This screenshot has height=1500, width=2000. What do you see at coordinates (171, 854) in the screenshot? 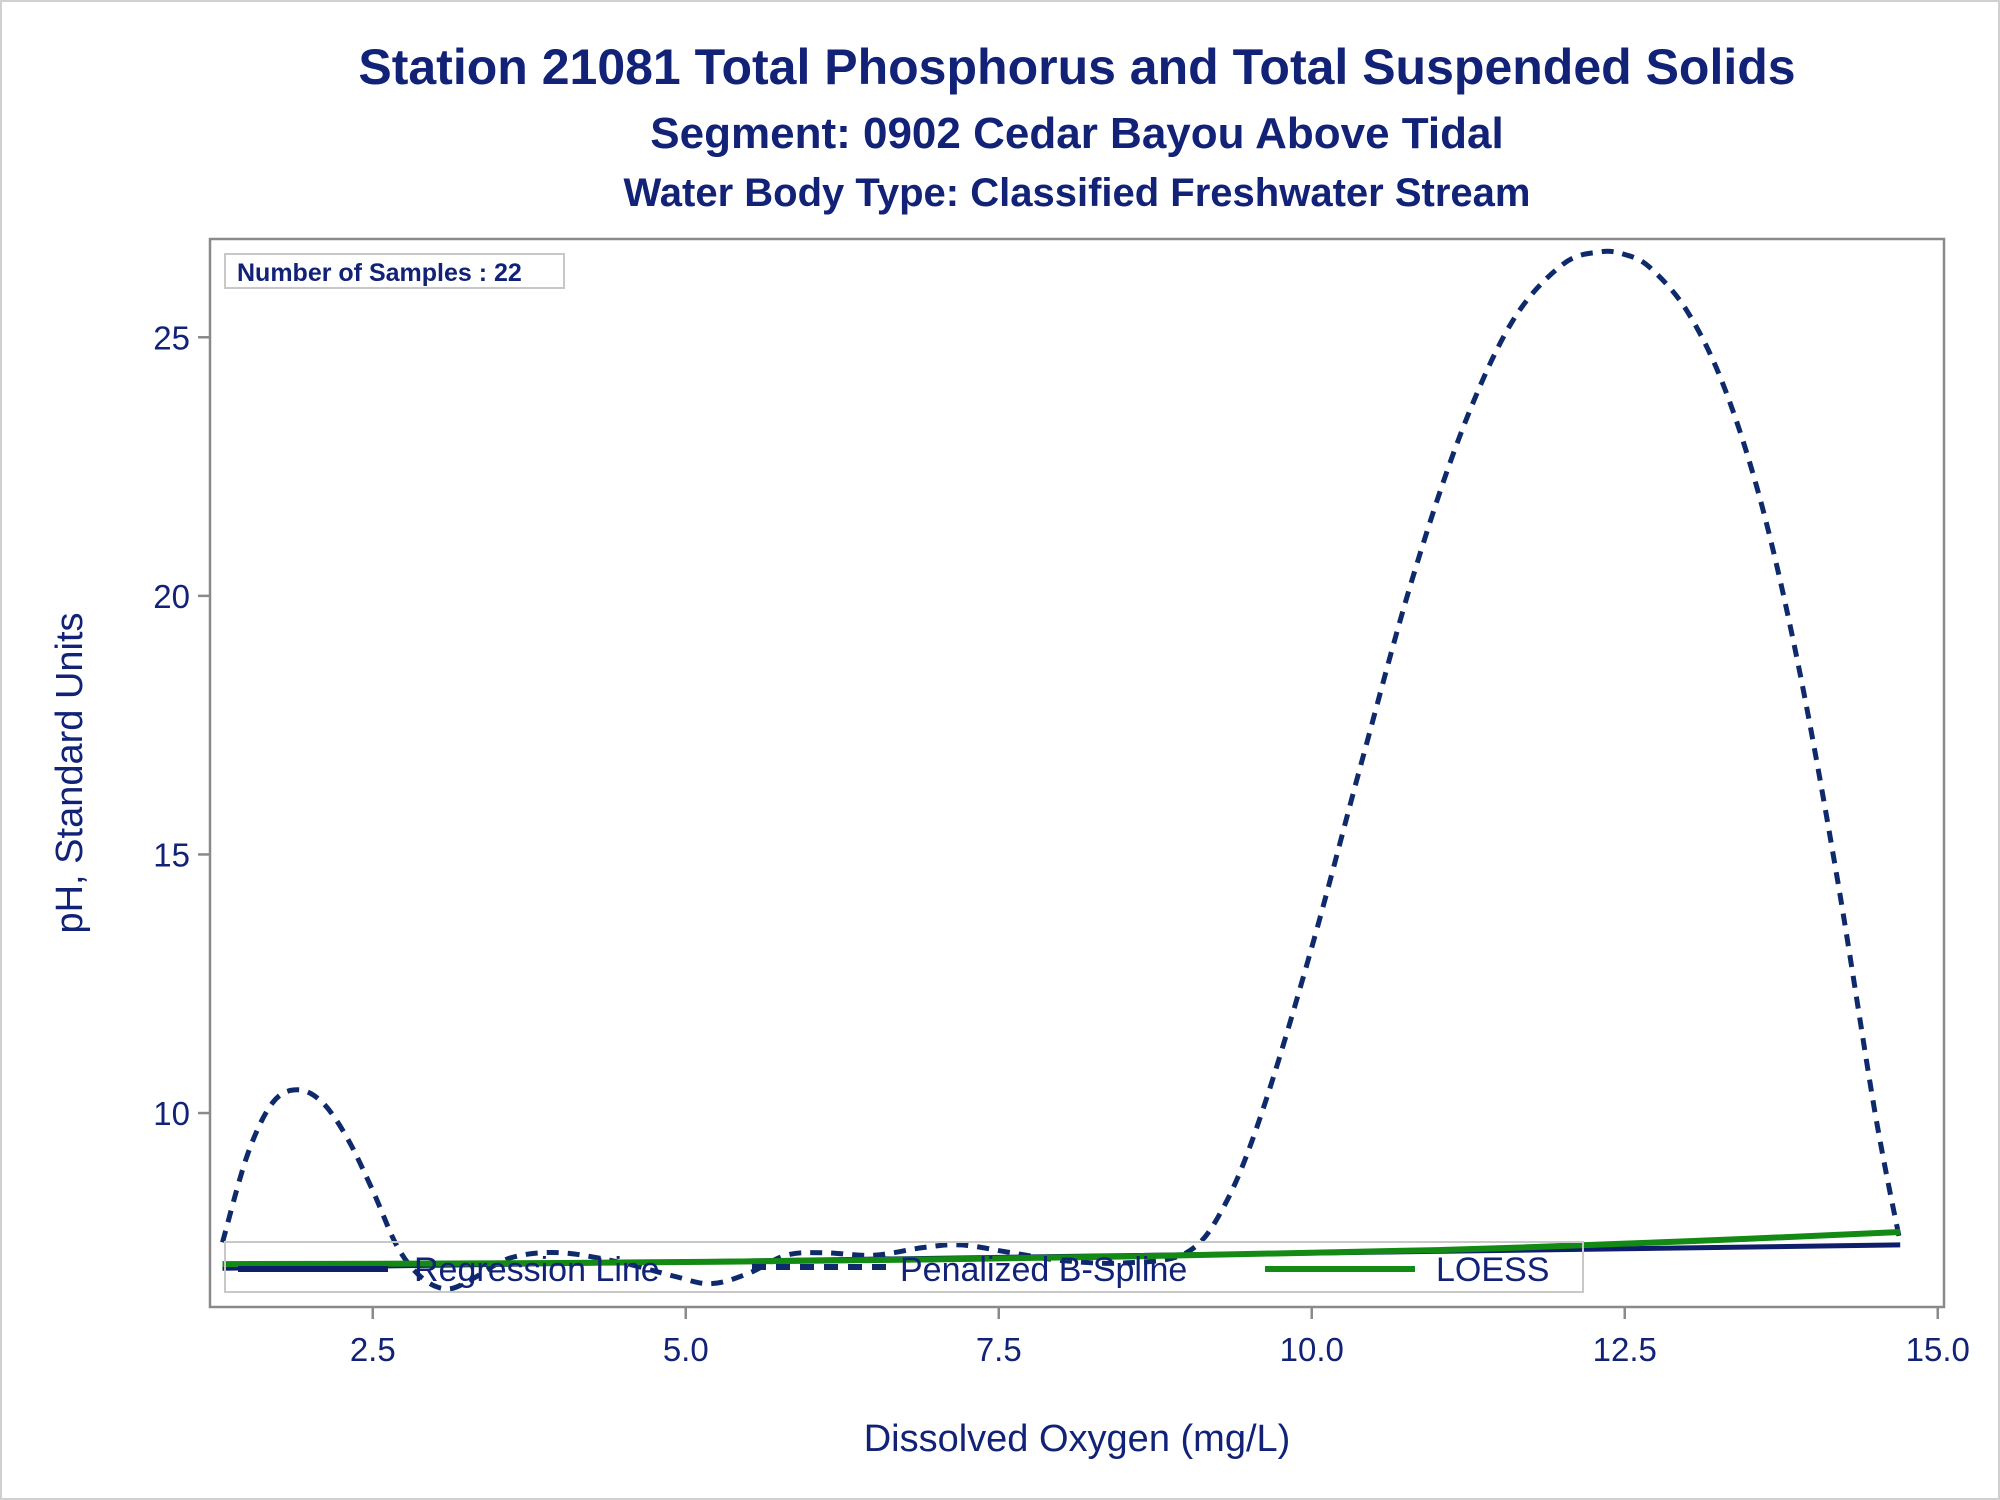
I see `y-tick-label: 15` at bounding box center [171, 854].